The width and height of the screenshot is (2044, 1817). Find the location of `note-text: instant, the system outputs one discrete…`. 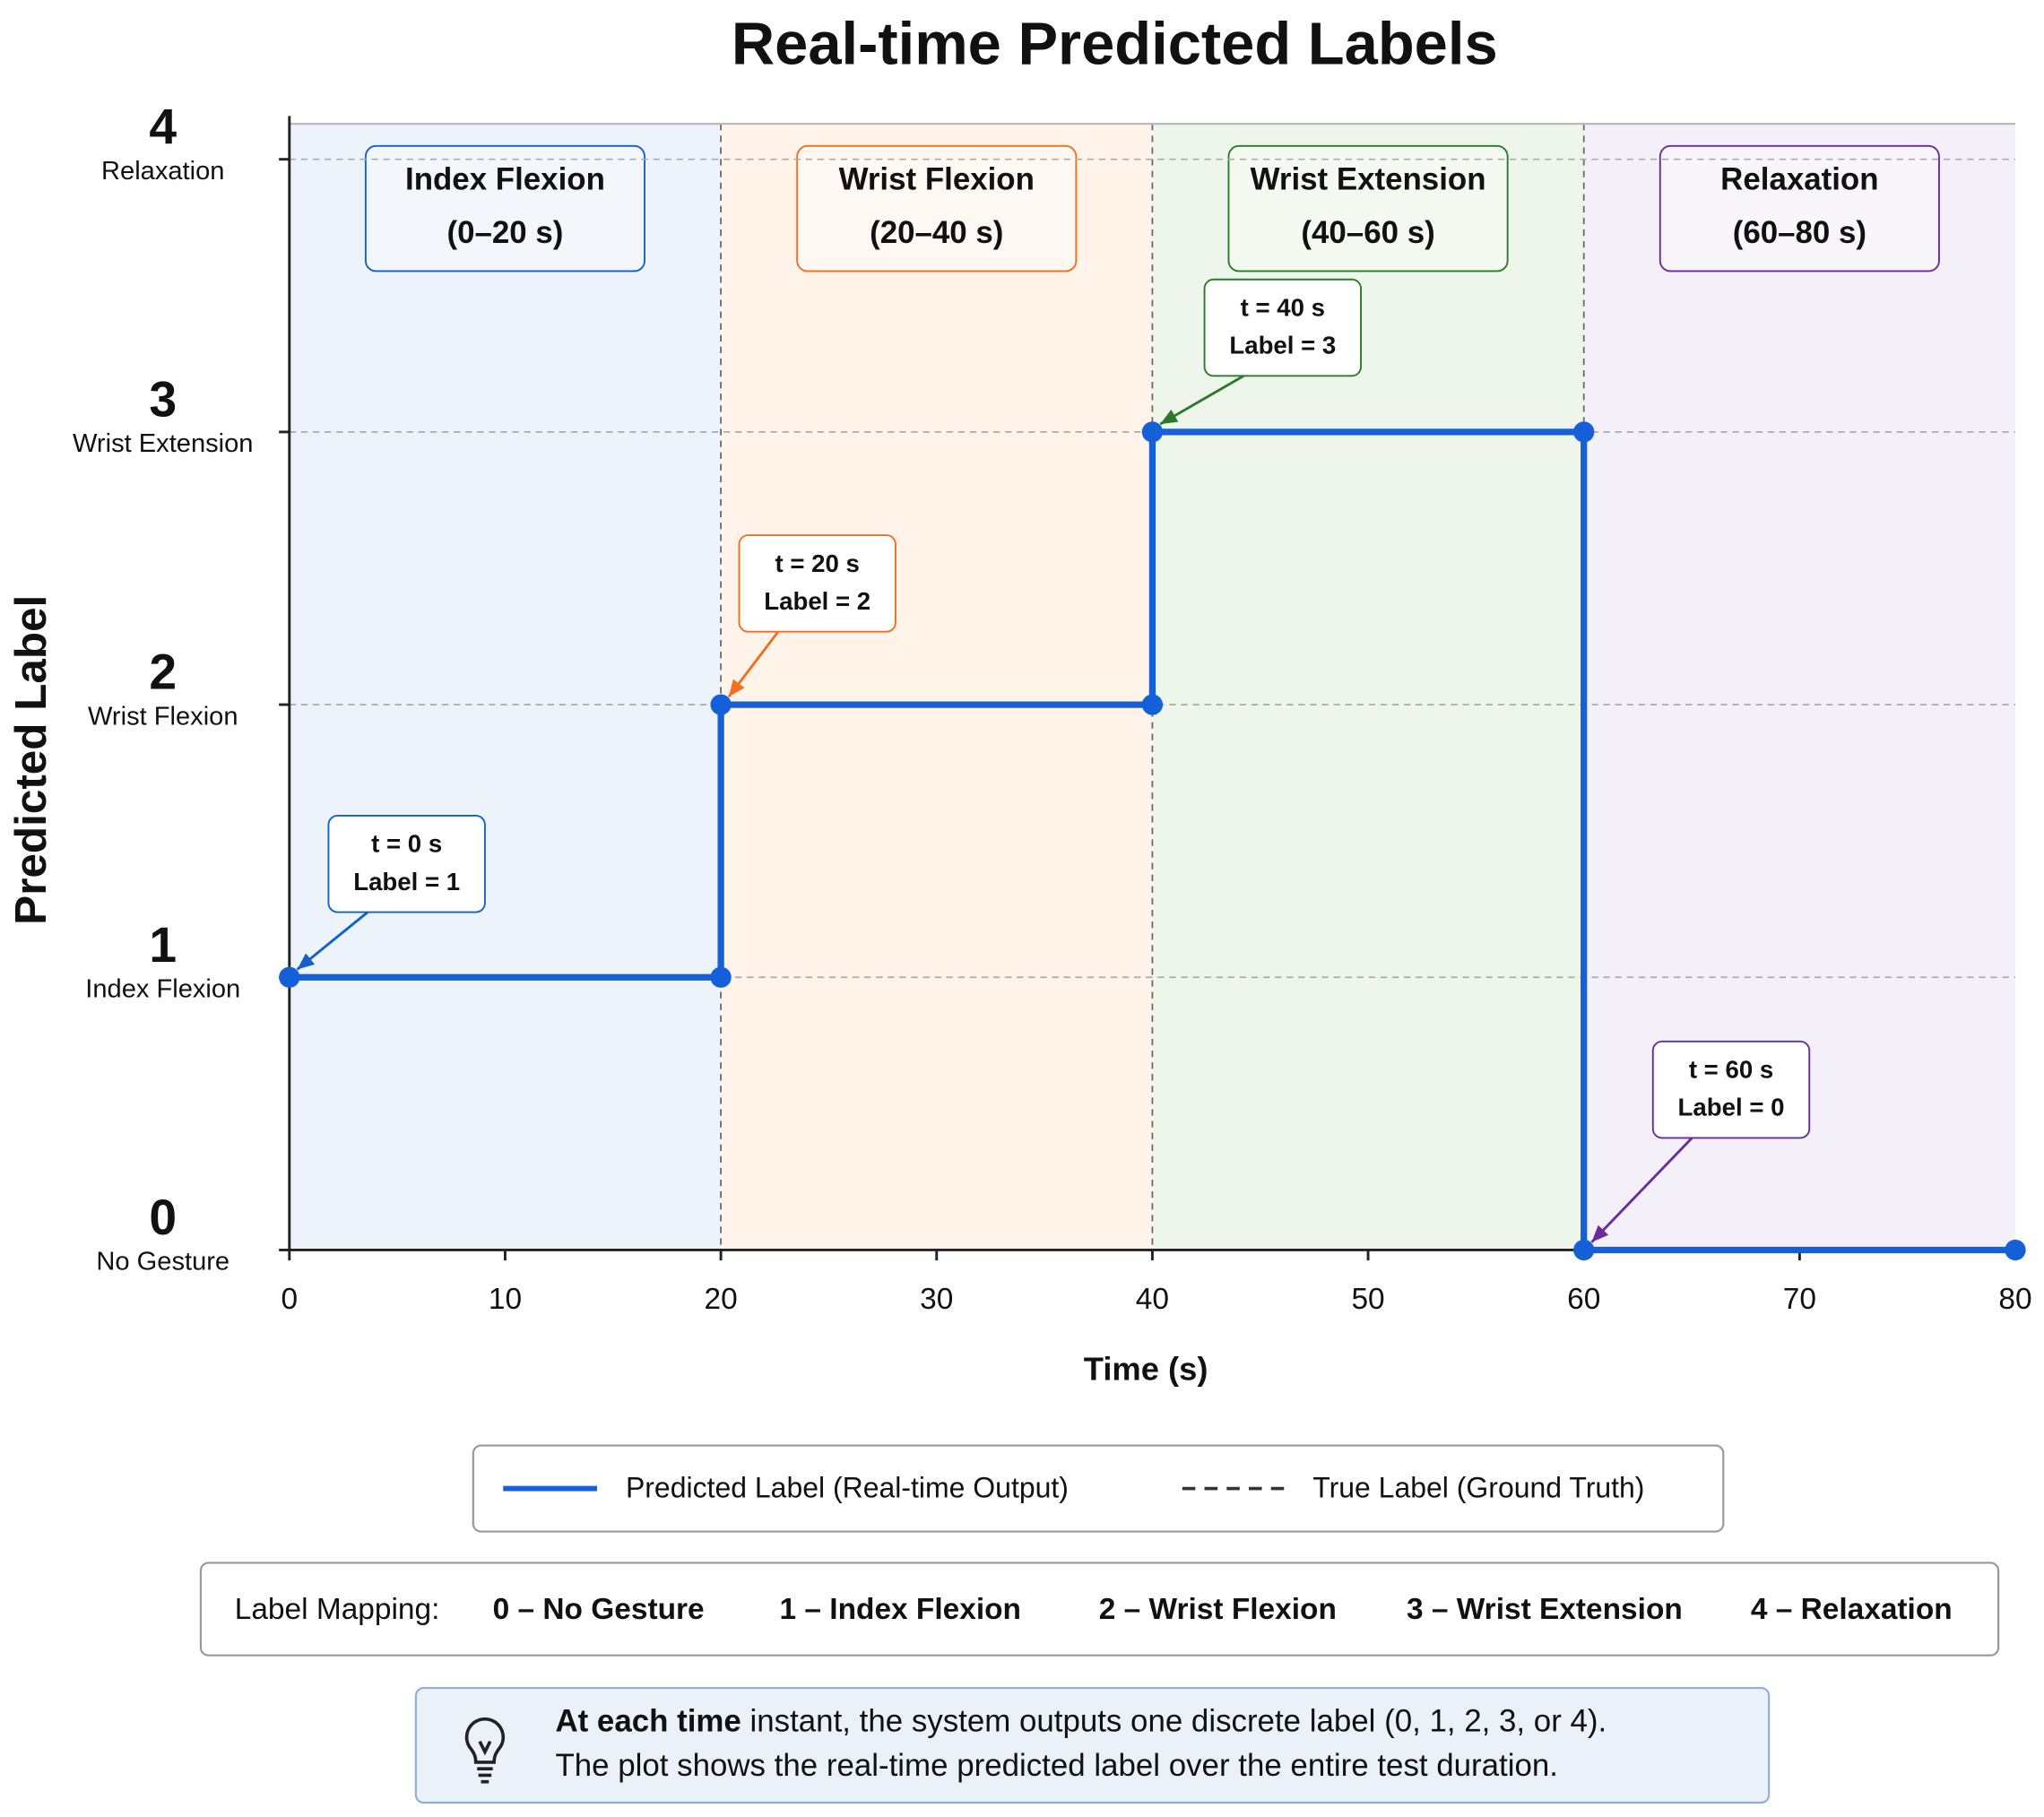

note-text: instant, the system outputs one discrete… is located at coordinates (1174, 1721).